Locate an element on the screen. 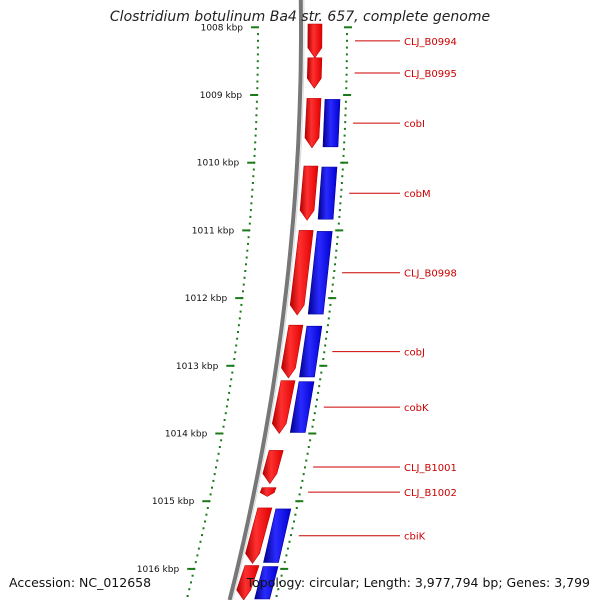 The width and height of the screenshot is (600, 600). gene-label: cobJ is located at coordinates (414, 353).